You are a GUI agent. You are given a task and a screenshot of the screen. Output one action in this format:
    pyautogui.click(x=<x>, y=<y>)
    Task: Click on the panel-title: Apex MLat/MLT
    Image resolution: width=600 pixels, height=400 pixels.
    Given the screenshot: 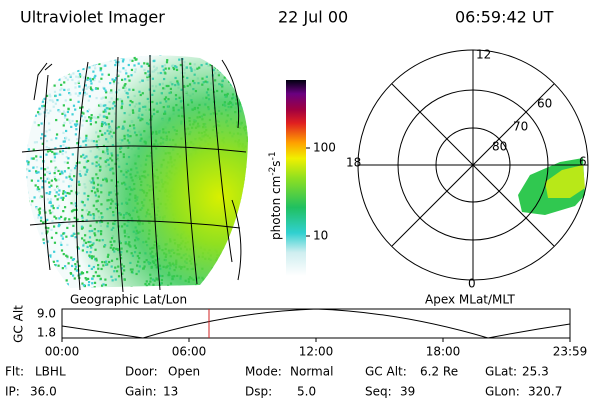 What is the action you would take?
    pyautogui.click(x=470, y=300)
    